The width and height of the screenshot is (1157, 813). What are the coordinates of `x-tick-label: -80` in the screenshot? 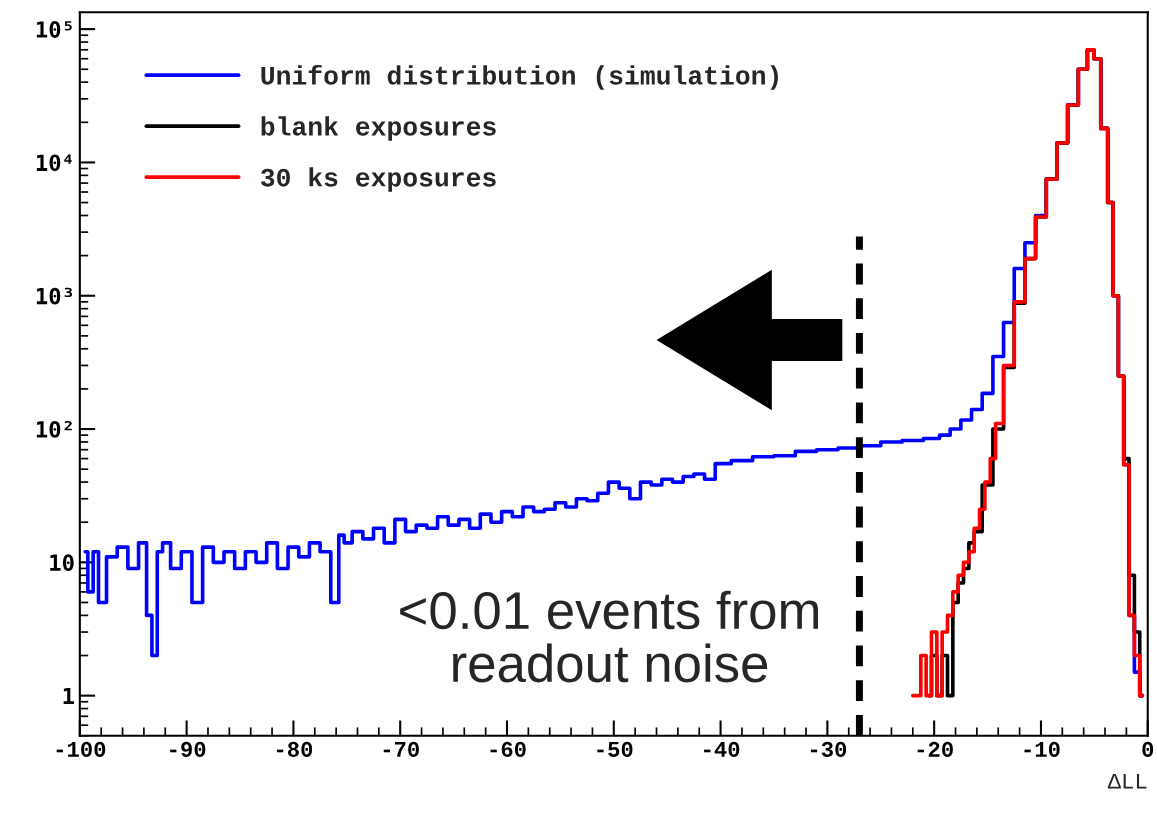 It's located at (294, 749).